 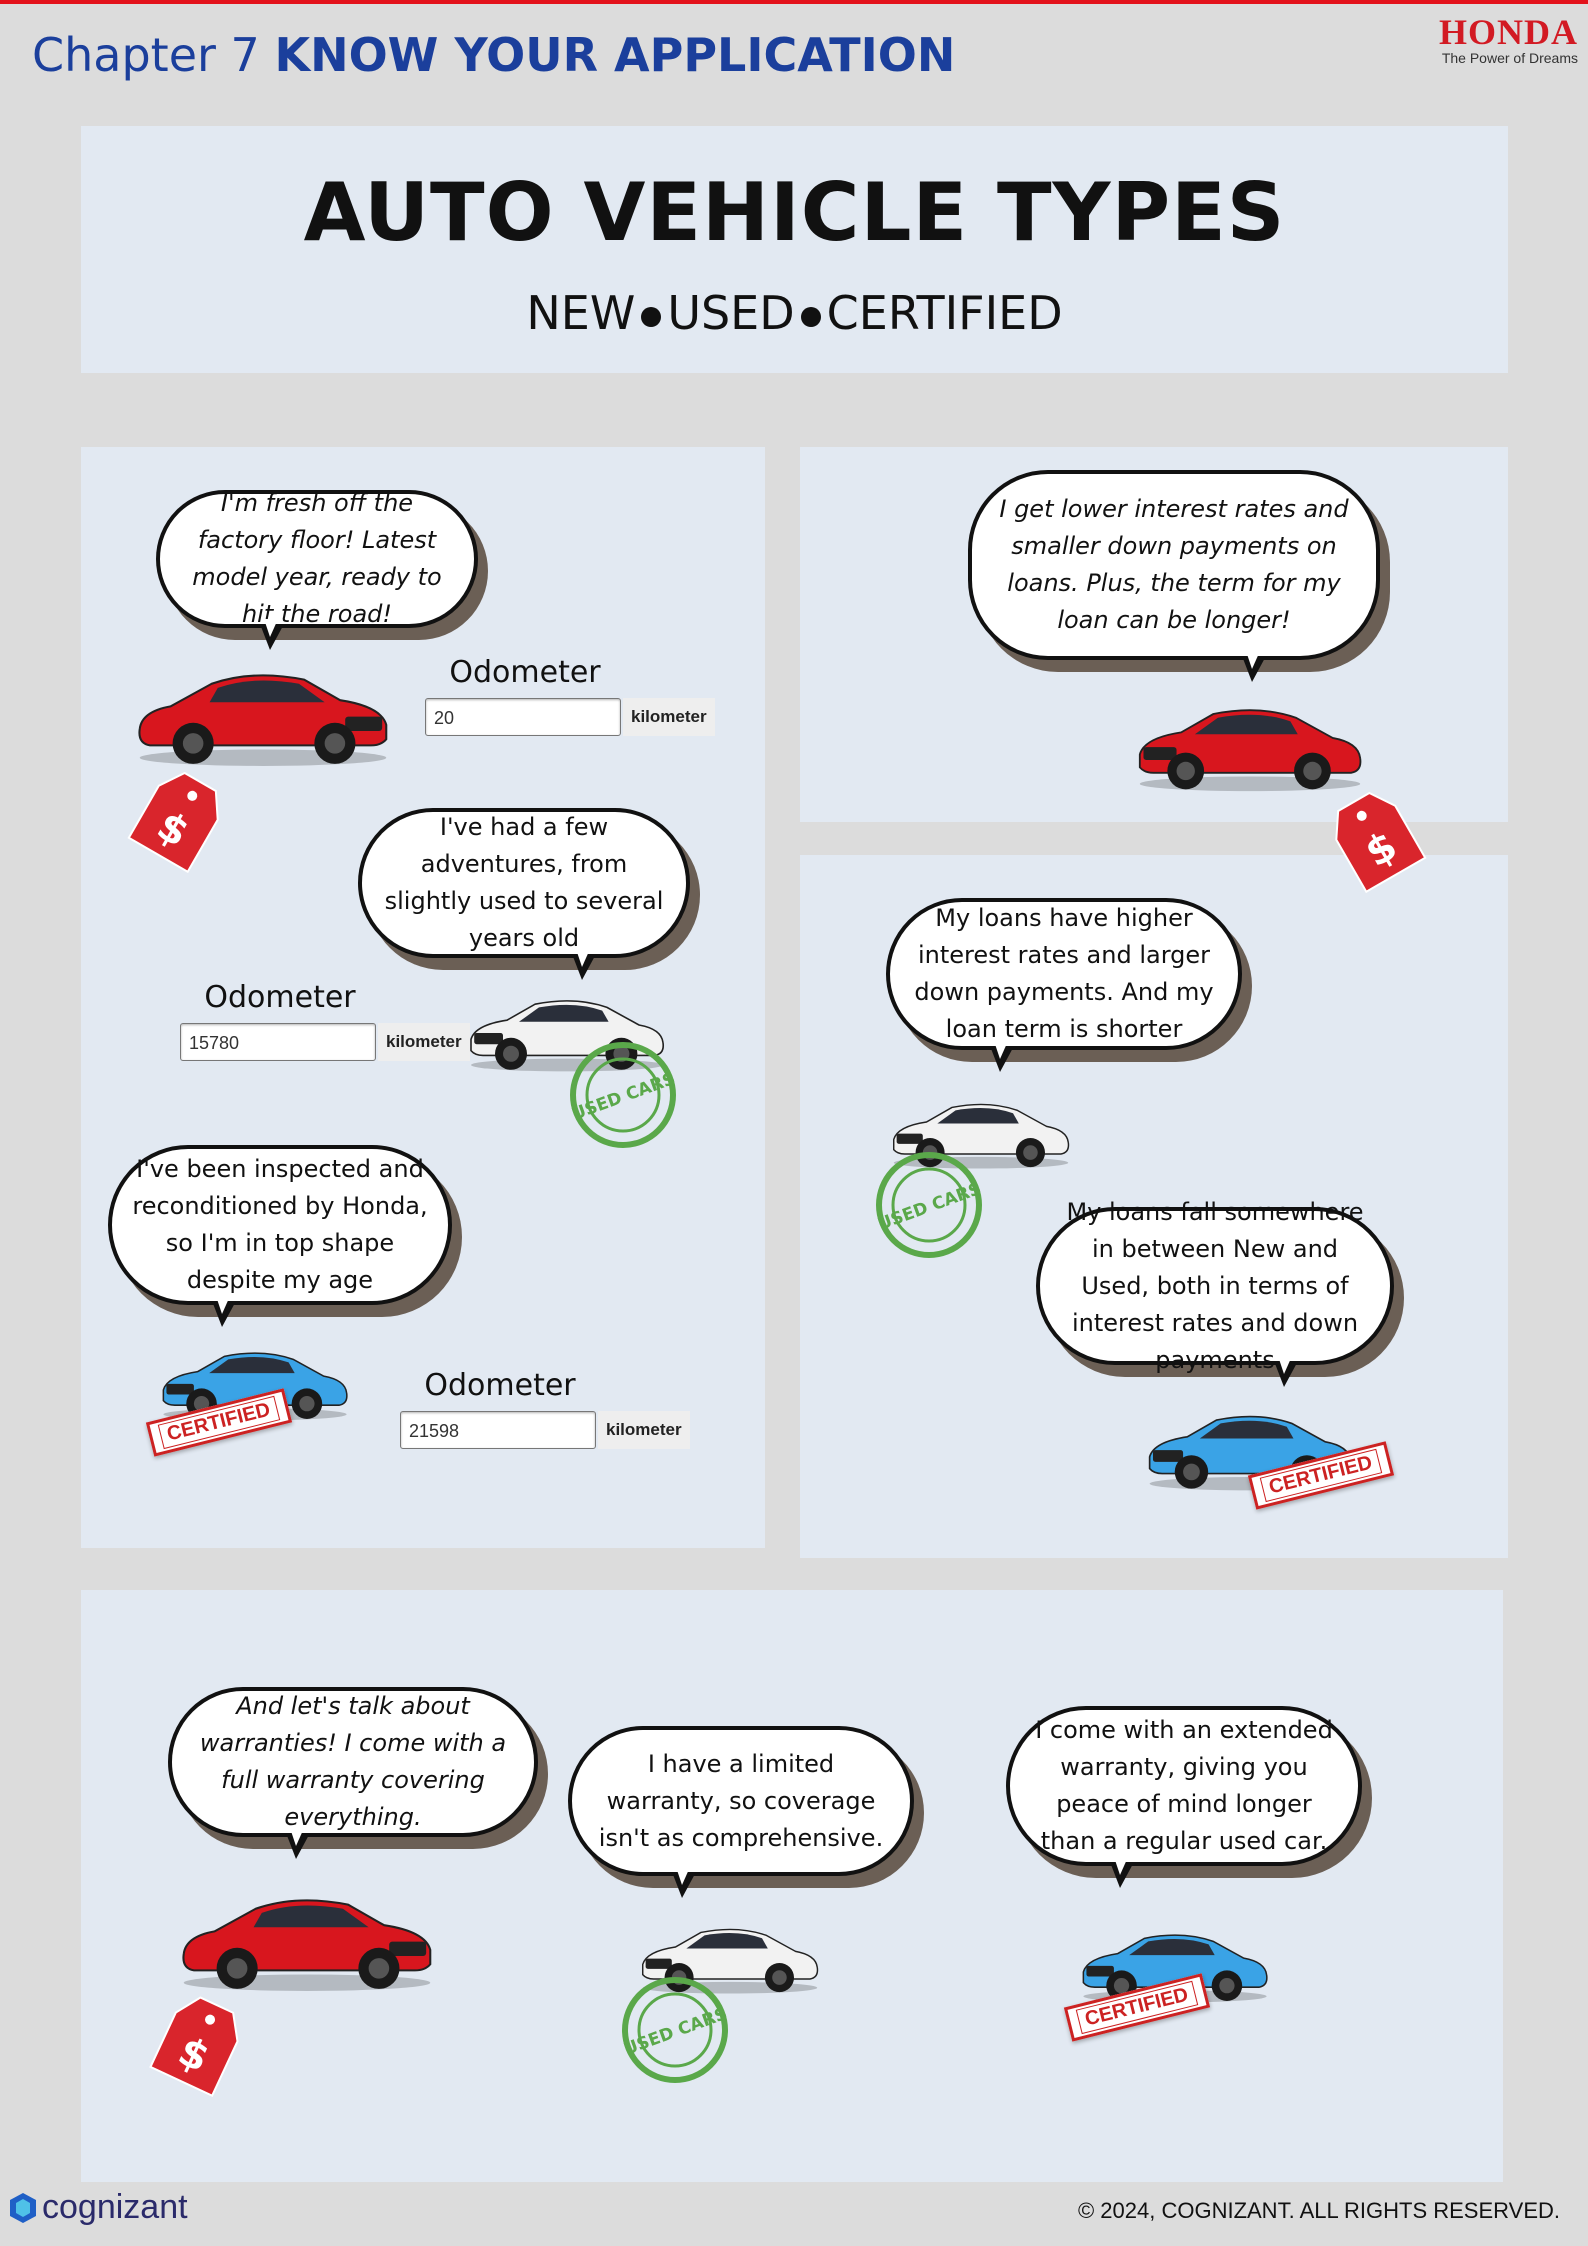 I want to click on chapter-heading: Chapter 7 KNOW YOUR APPLICATION, so click(x=493, y=55).